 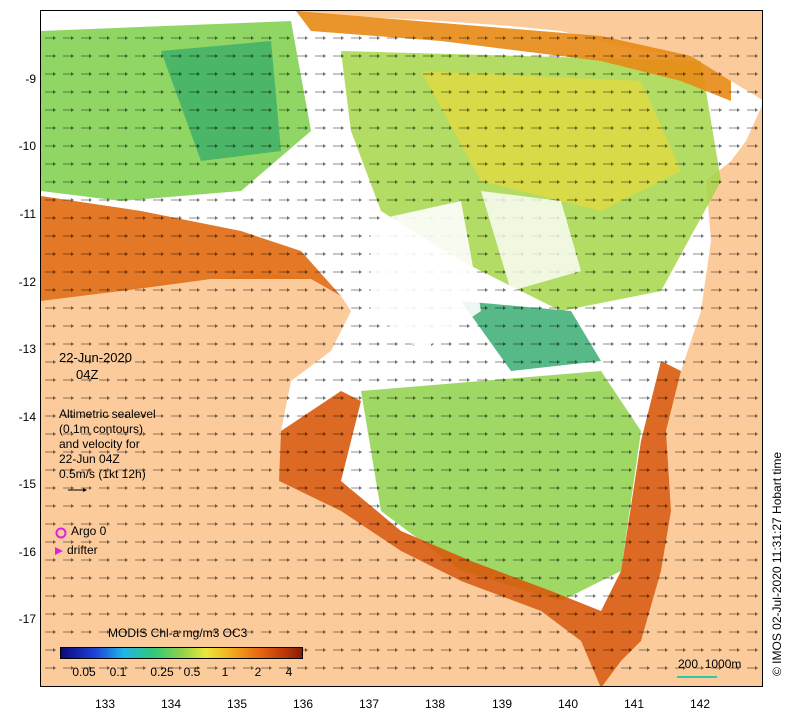 What do you see at coordinates (30, 79) in the screenshot?
I see `y-tick: -9` at bounding box center [30, 79].